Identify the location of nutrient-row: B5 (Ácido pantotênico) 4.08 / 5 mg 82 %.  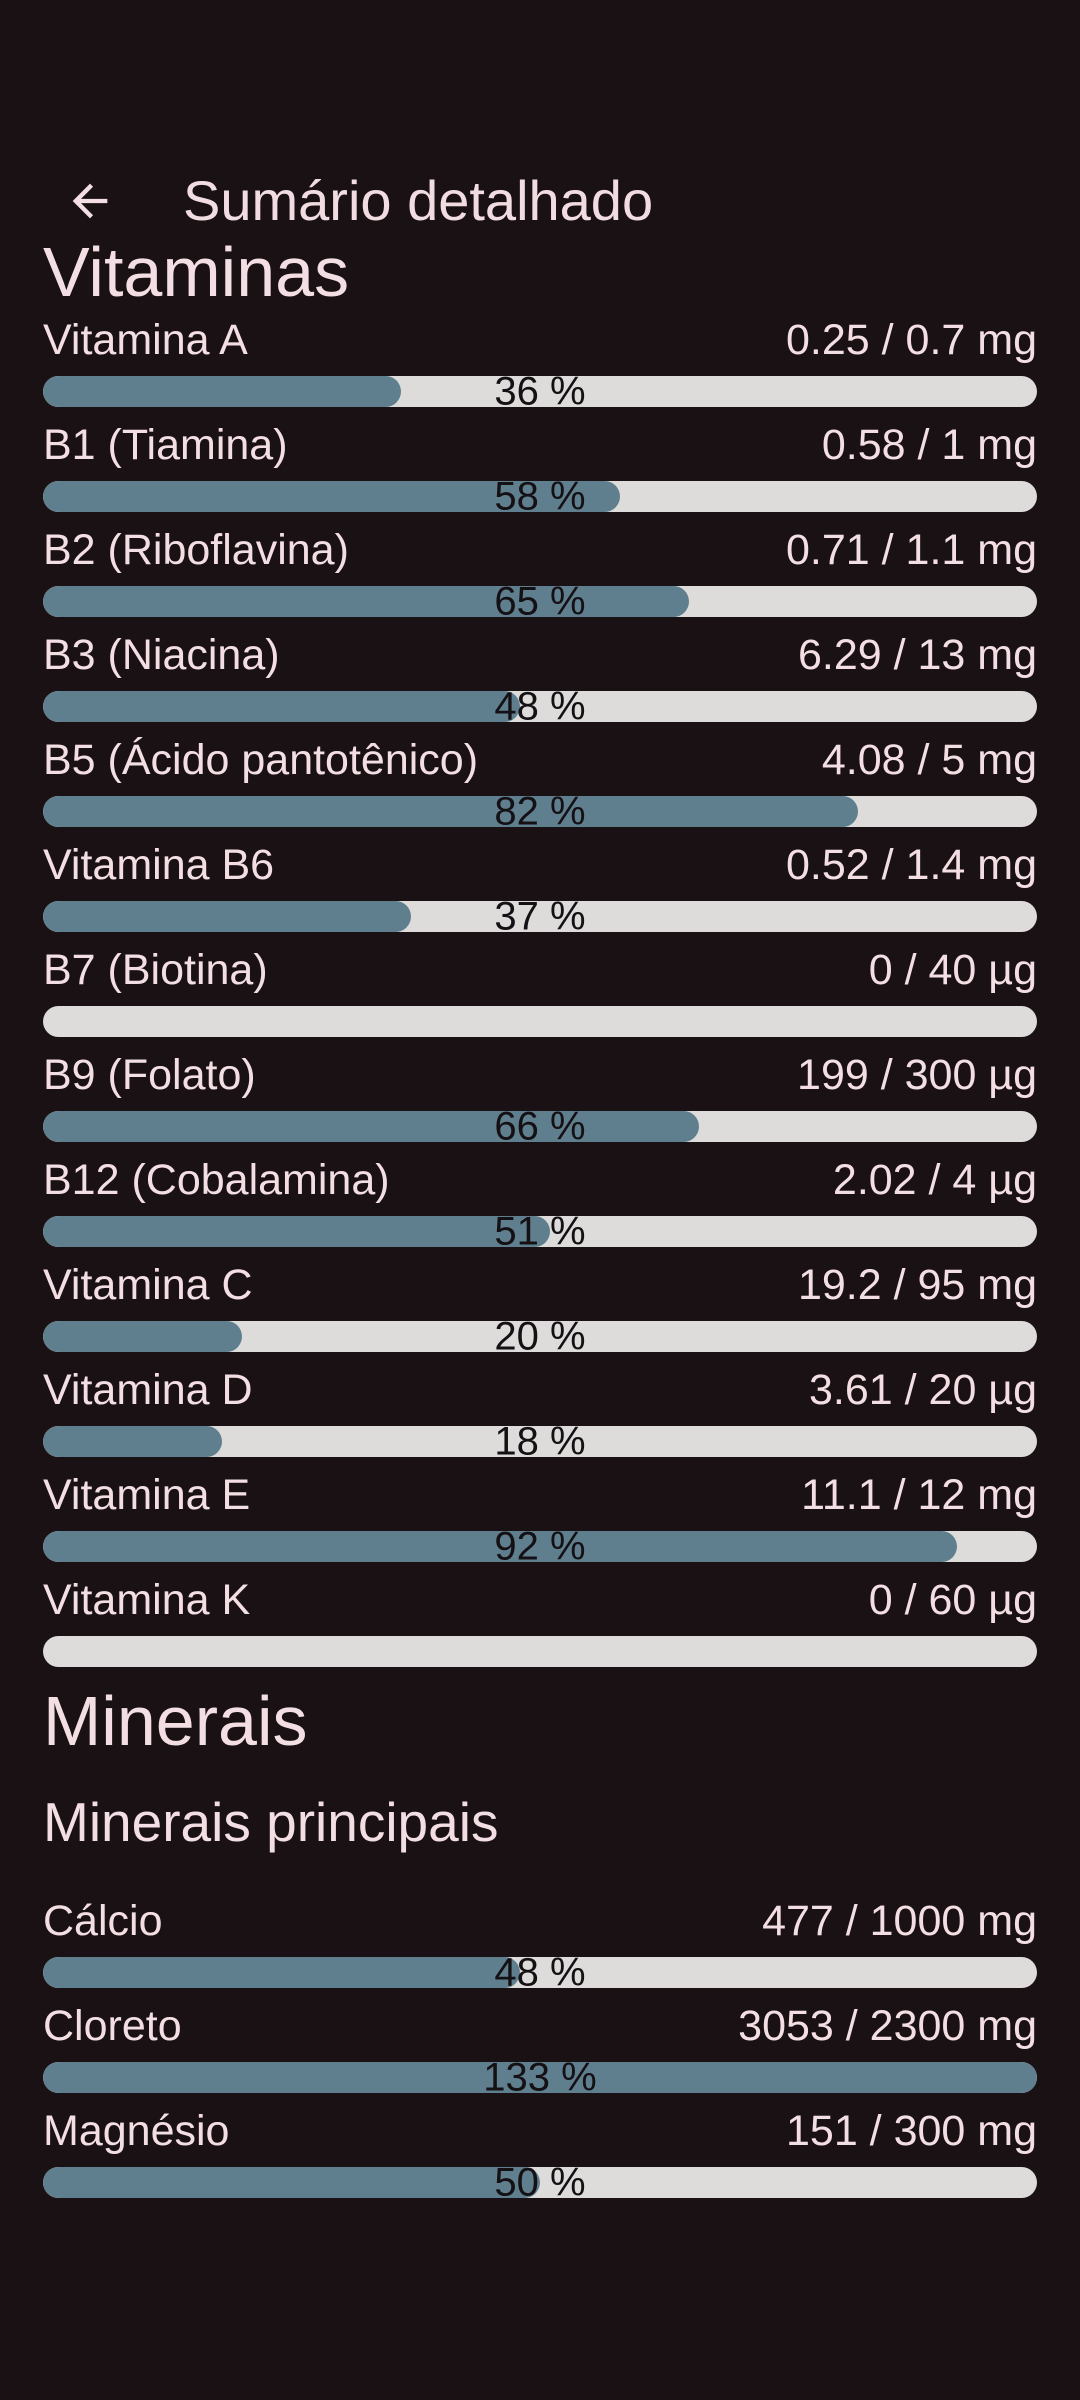
(540, 780).